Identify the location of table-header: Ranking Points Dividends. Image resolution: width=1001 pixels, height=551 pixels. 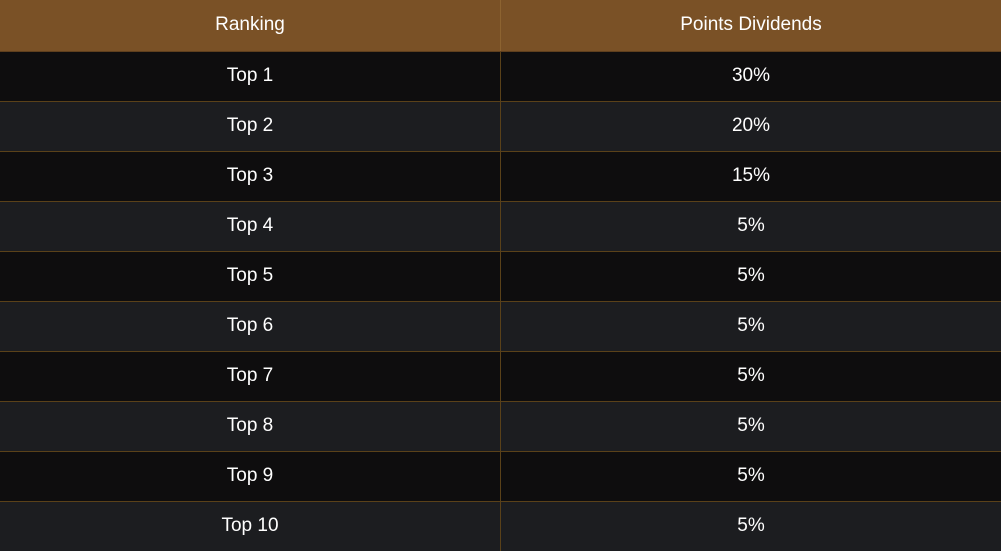
(500, 26).